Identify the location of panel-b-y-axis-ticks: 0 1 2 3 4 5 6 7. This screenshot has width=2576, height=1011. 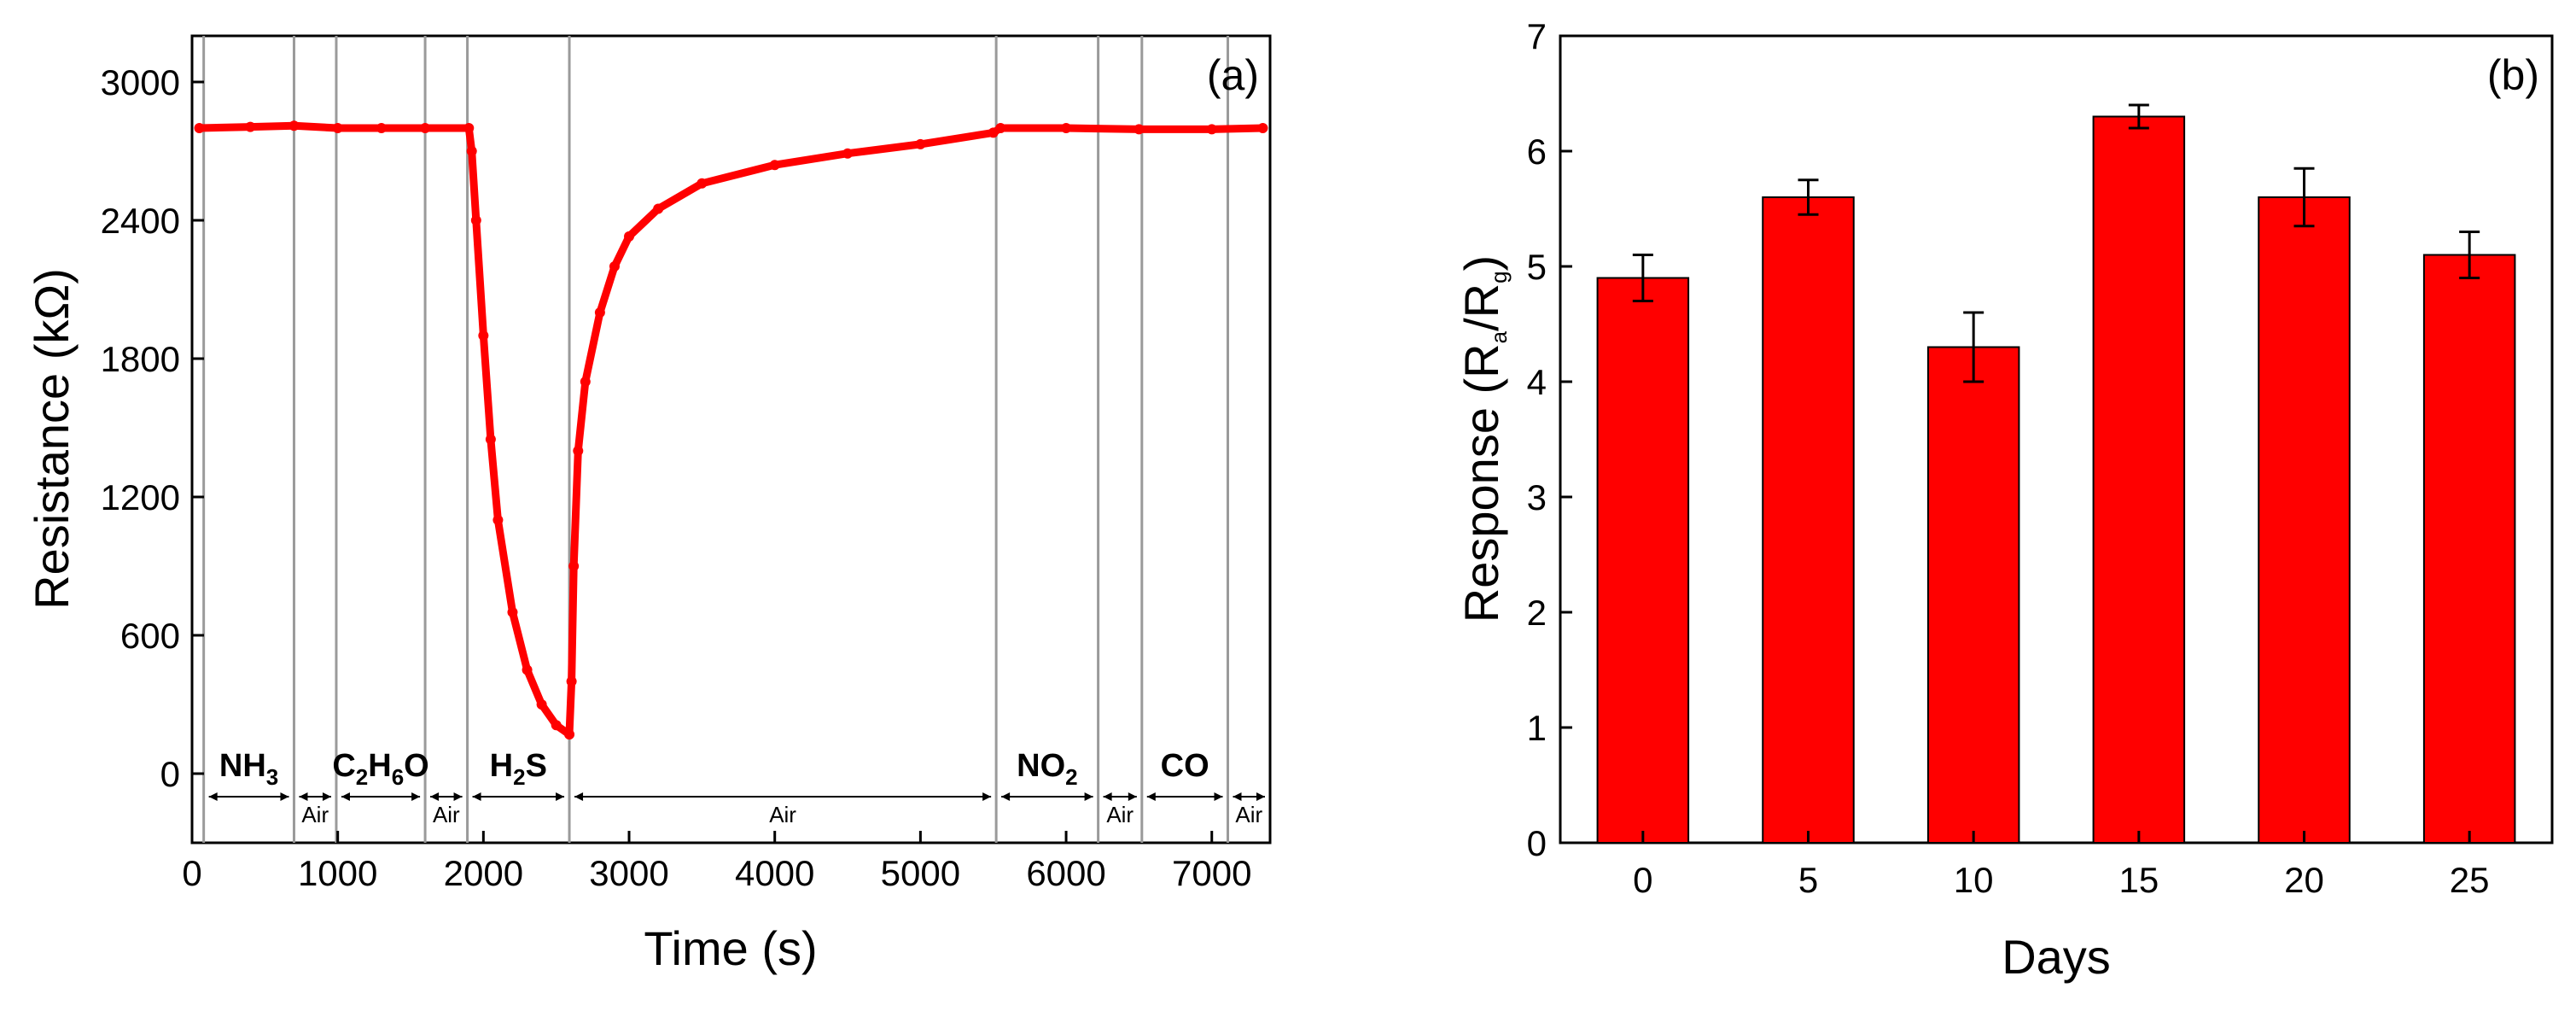
(1549, 439).